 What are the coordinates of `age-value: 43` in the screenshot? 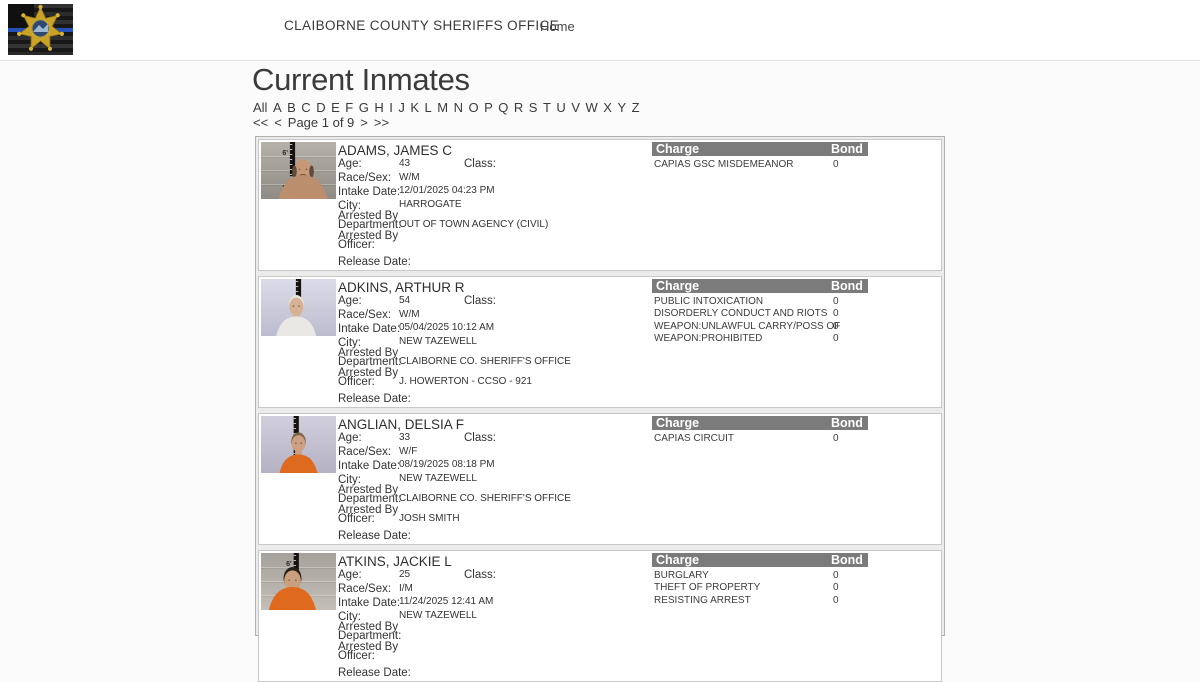 It's located at (405, 163).